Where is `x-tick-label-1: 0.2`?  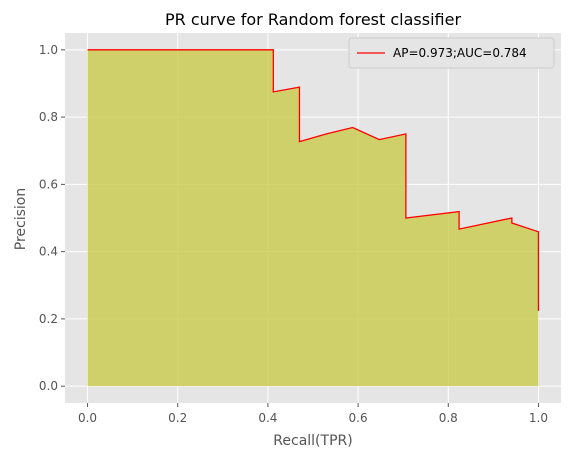
x-tick-label-1: 0.2 is located at coordinates (177, 418).